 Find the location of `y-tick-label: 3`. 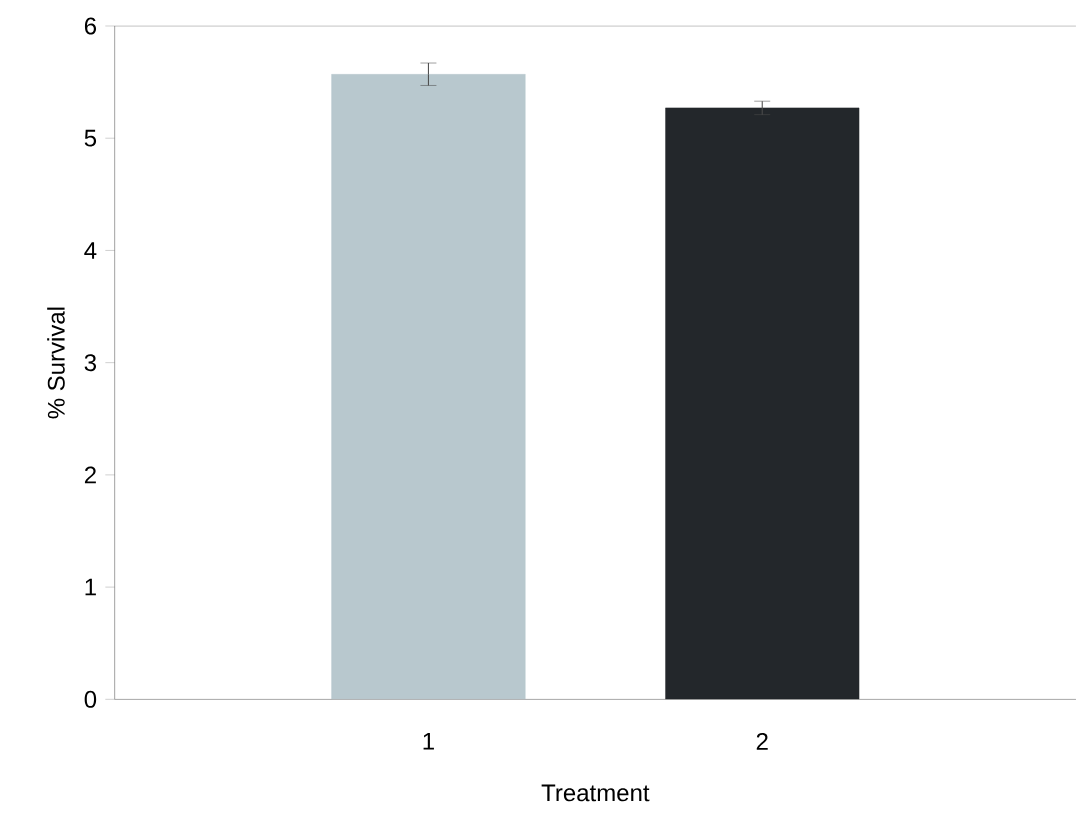

y-tick-label: 3 is located at coordinates (90, 363).